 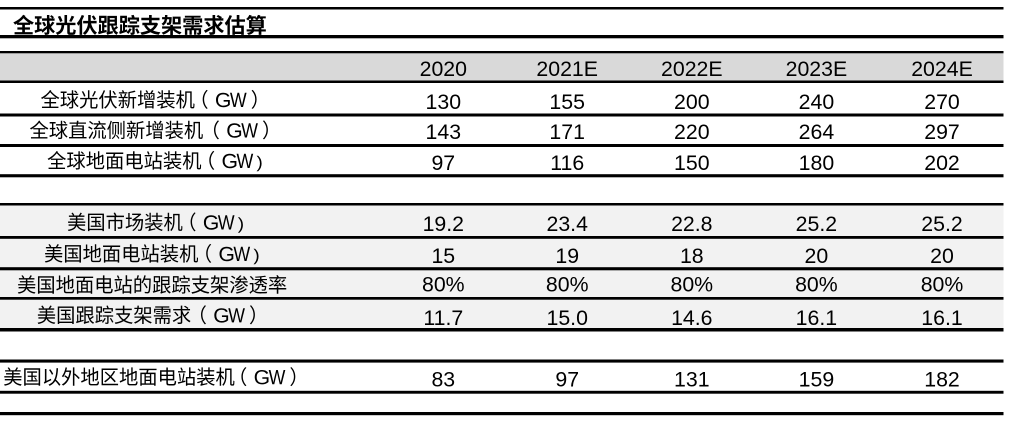 What do you see at coordinates (567, 318) in the screenshot?
I see `svg-text: 15.0` at bounding box center [567, 318].